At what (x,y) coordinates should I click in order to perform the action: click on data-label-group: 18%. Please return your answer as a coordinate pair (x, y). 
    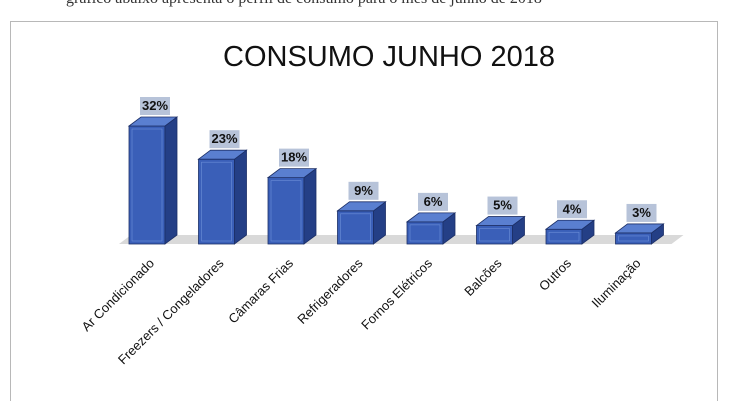
    Looking at the image, I should click on (294, 157).